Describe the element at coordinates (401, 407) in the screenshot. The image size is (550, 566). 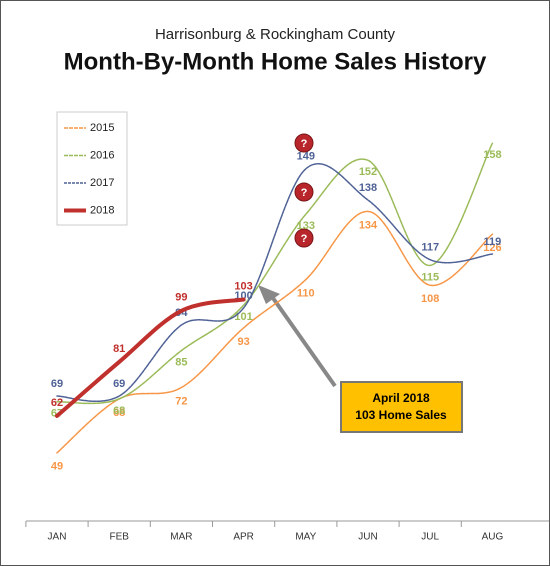
I see `annotation-box` at that location.